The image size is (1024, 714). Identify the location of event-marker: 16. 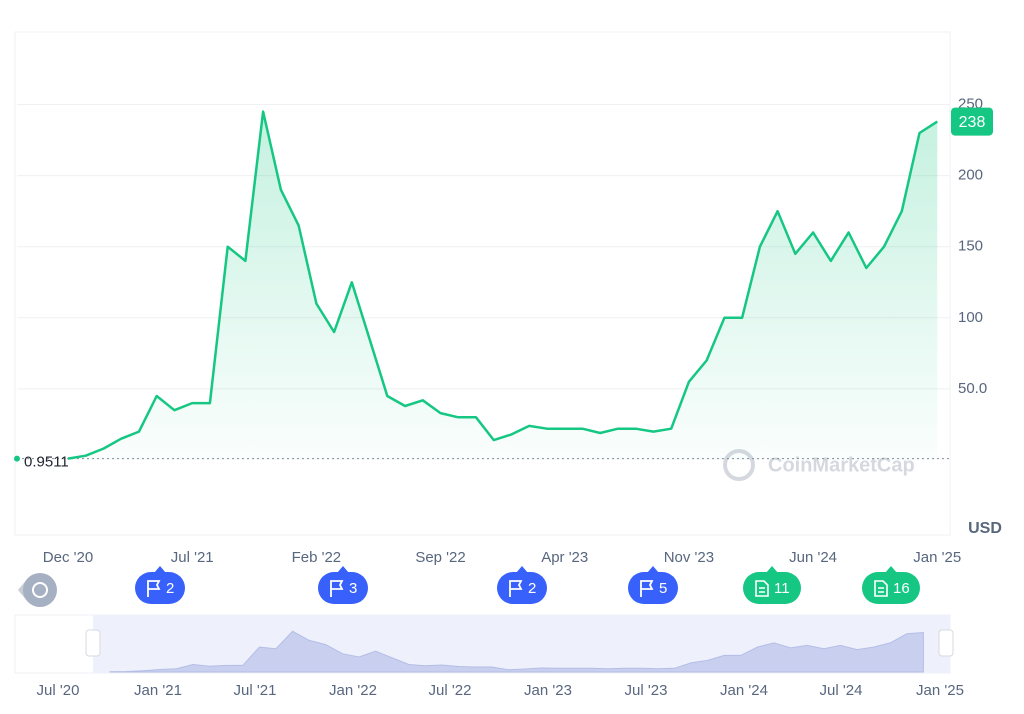
(891, 585).